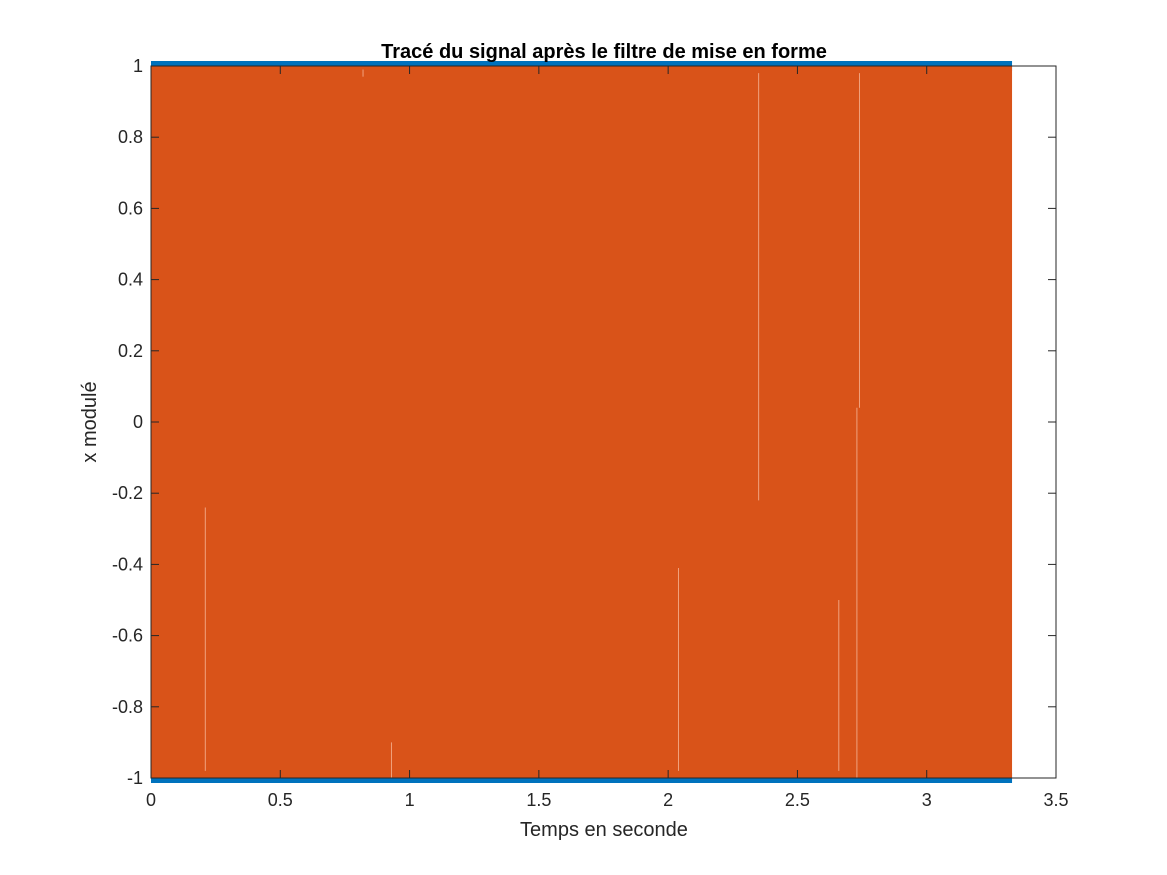  Describe the element at coordinates (410, 800) in the screenshot. I see `x-tick-label: 1` at that location.